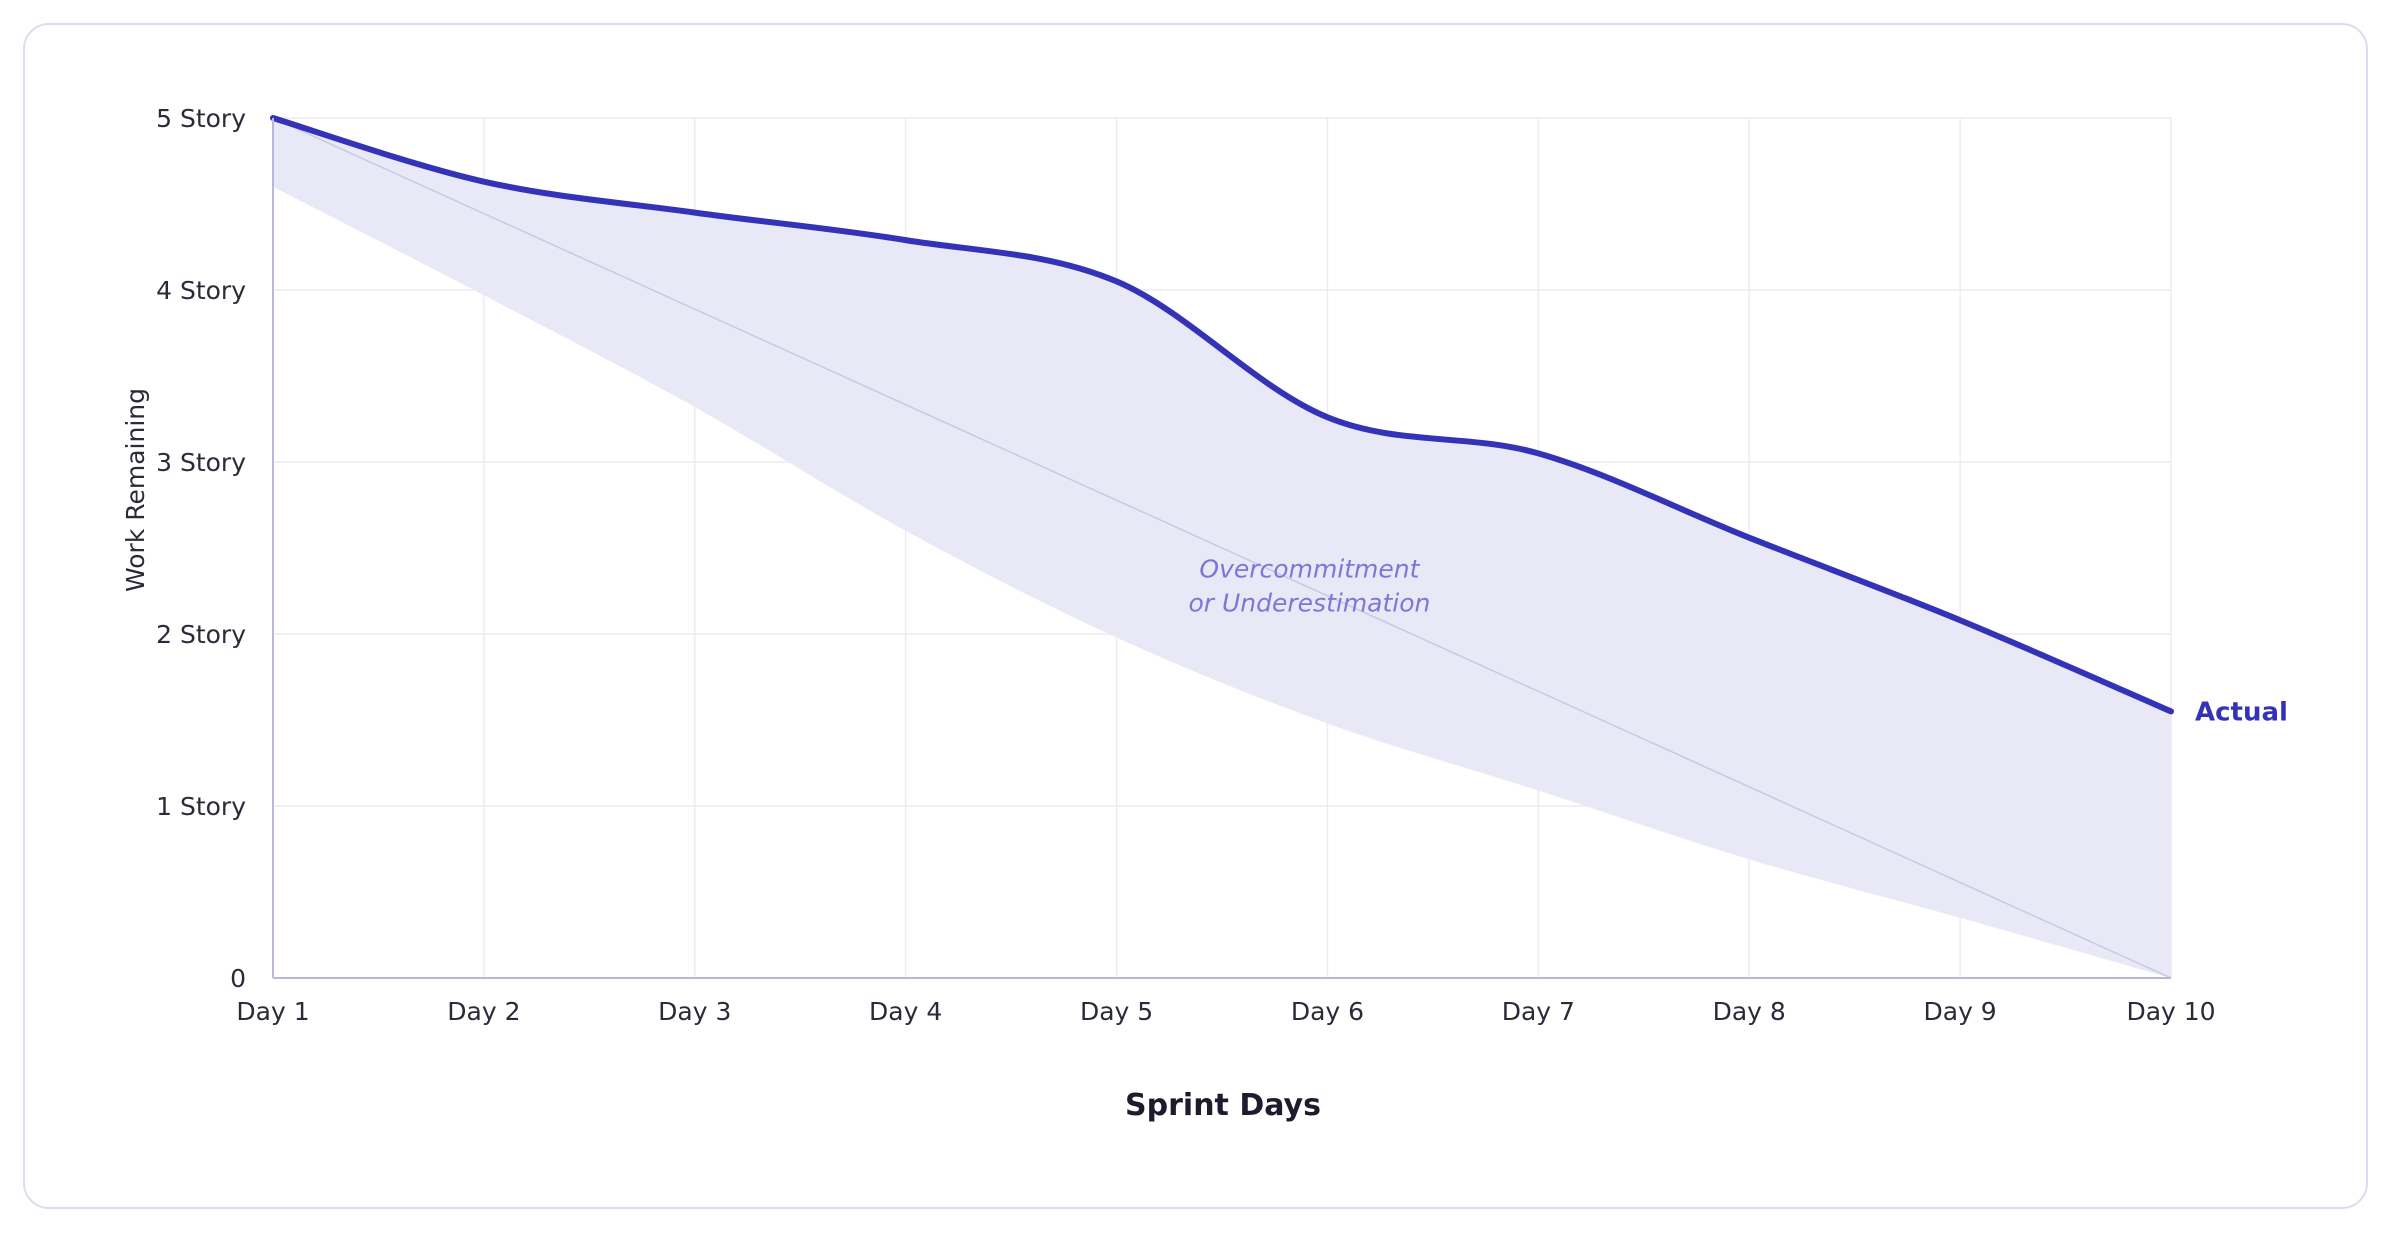 Image resolution: width=2393 pixels, height=1234 pixels. Describe the element at coordinates (201, 118) in the screenshot. I see `y-tick-label-5: 5 Story` at that location.